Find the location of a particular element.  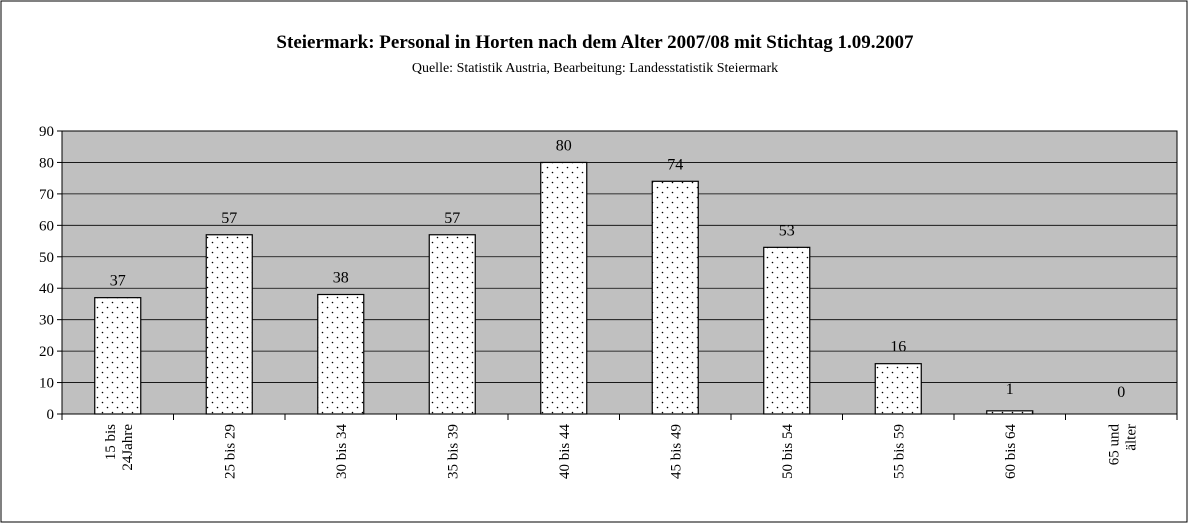

y-tick-label: 20 is located at coordinates (46, 352).